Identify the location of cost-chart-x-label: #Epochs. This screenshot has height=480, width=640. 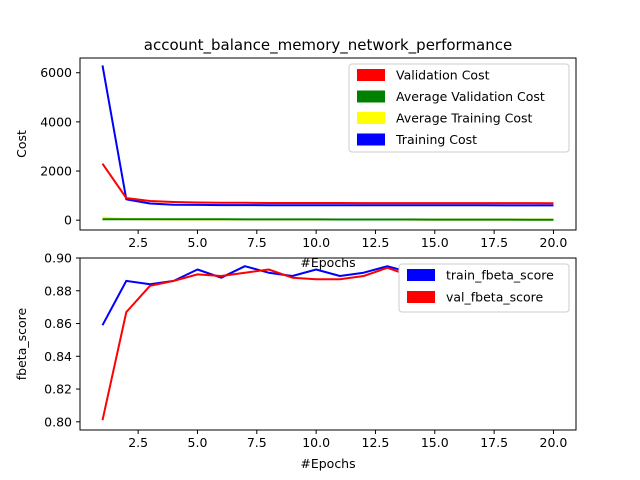
(327, 262).